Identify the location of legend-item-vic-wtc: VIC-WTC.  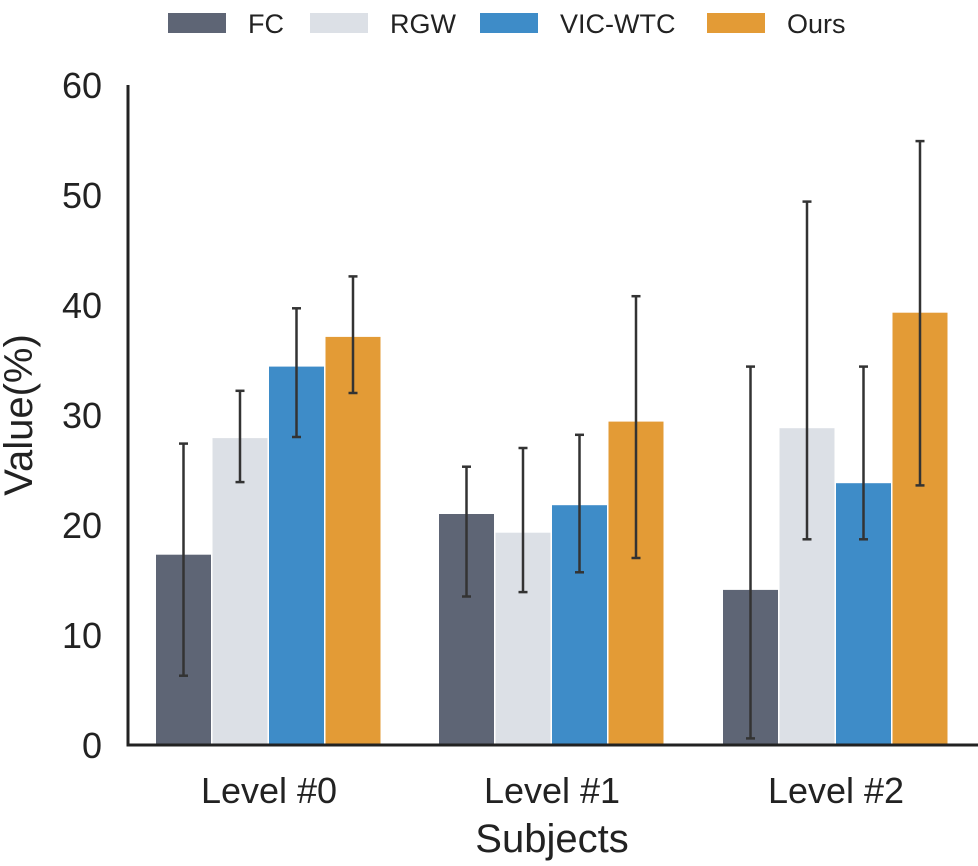
(577, 24).